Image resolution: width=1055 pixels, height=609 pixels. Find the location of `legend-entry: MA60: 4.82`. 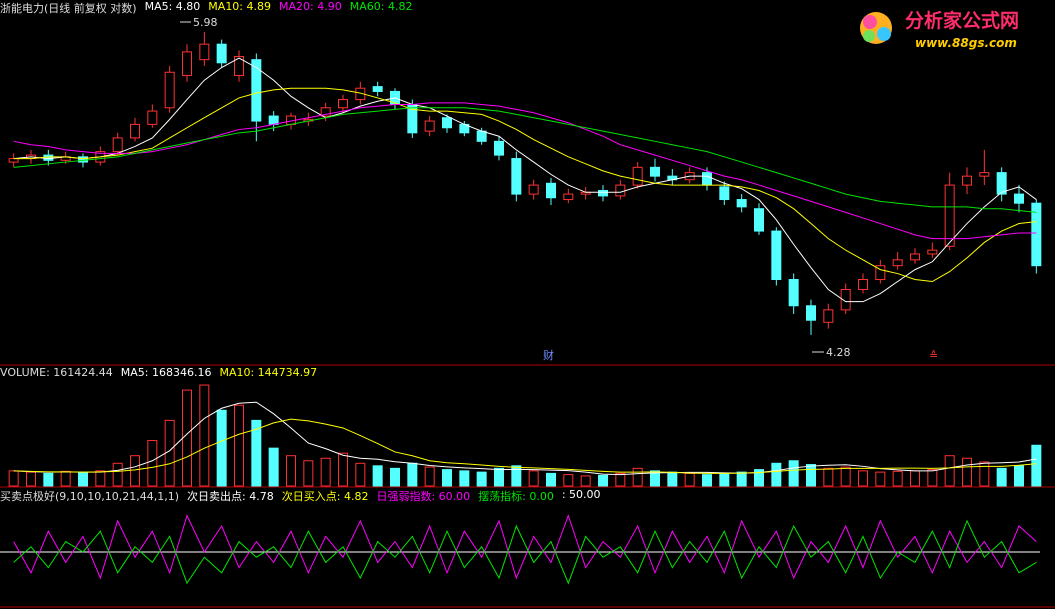

legend-entry: MA60: 4.82 is located at coordinates (381, 6).